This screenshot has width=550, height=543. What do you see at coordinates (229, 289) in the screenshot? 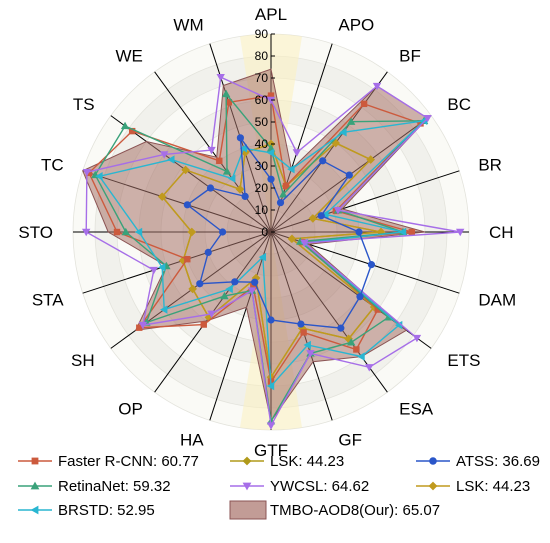
I see `marker-brstd-op` at bounding box center [229, 289].